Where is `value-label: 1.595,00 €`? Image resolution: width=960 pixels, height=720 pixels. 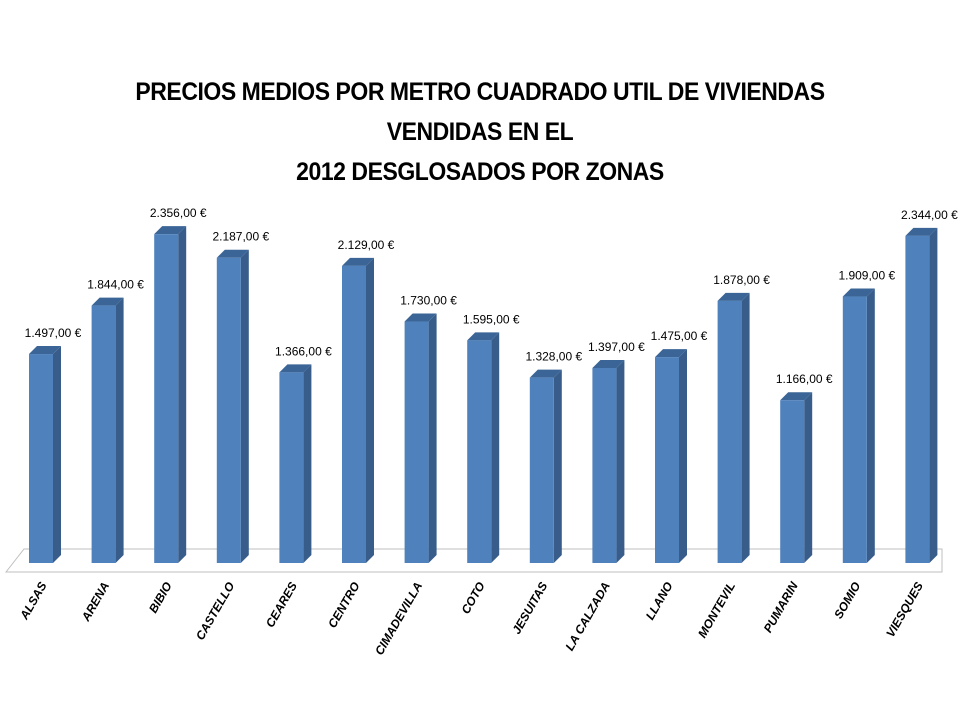
value-label: 1.595,00 € is located at coordinates (491, 319).